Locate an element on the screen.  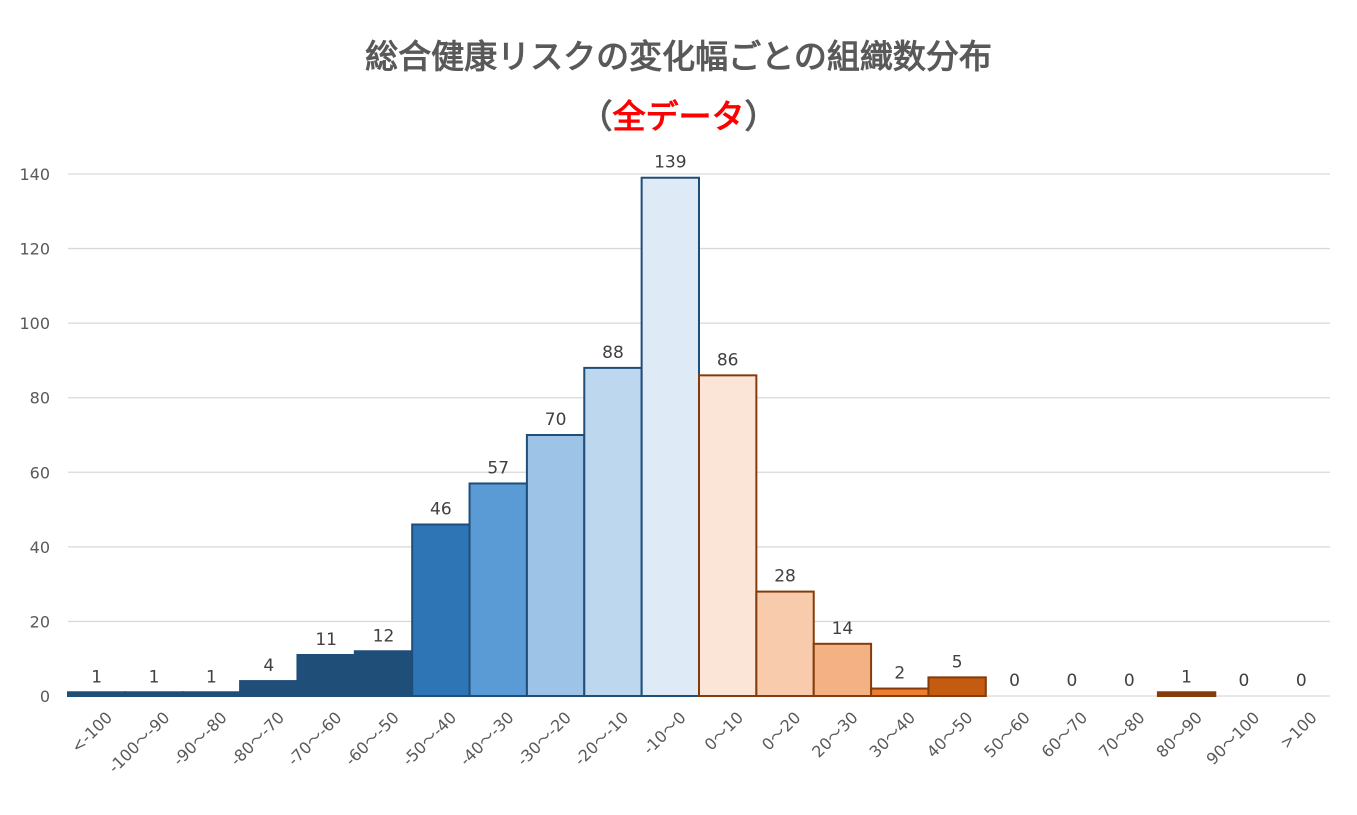
subtitle-open-paren: （ is located at coordinates (596, 116).